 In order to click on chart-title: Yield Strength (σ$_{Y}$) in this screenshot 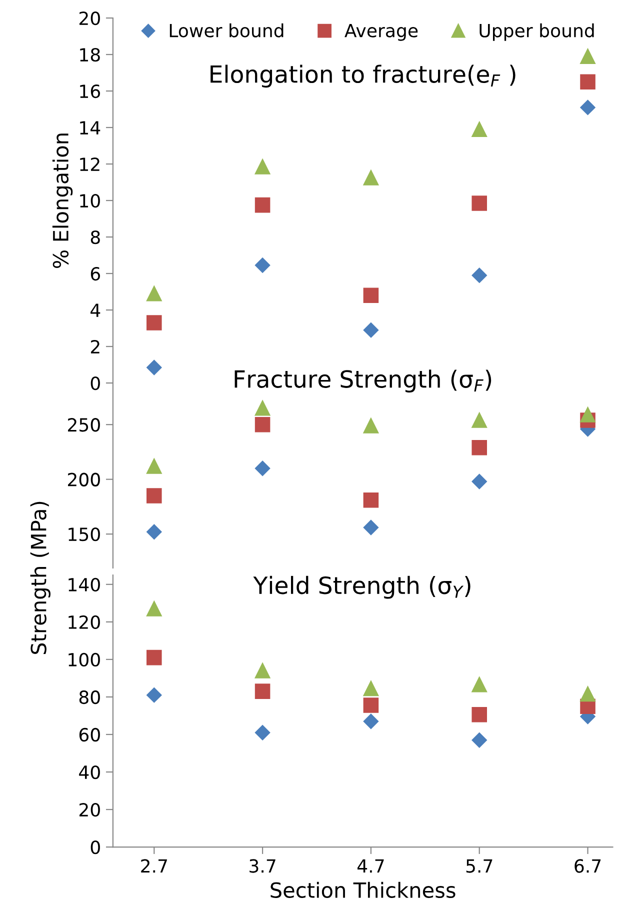, I will do `click(361, 587)`.